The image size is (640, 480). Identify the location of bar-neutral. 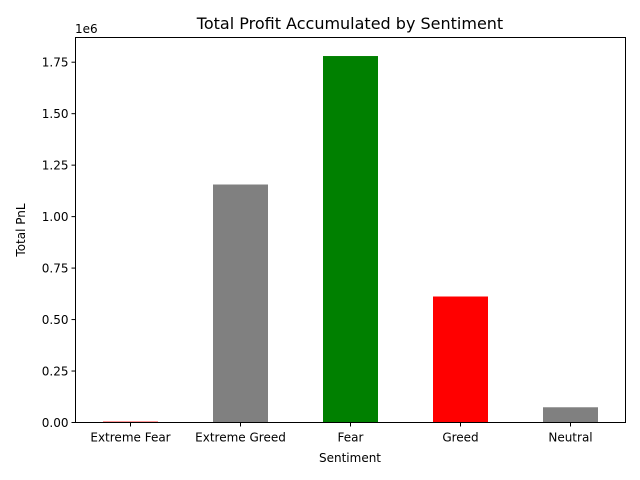
(570, 415).